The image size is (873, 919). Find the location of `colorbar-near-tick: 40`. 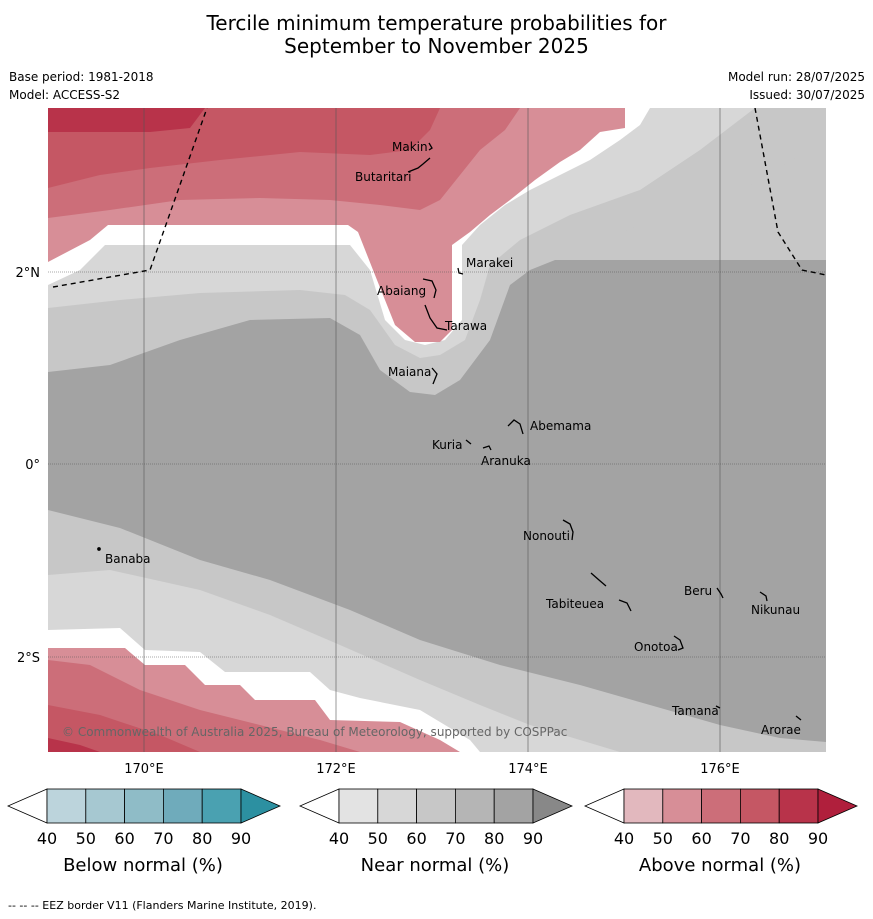

colorbar-near-tick: 40 is located at coordinates (339, 838).